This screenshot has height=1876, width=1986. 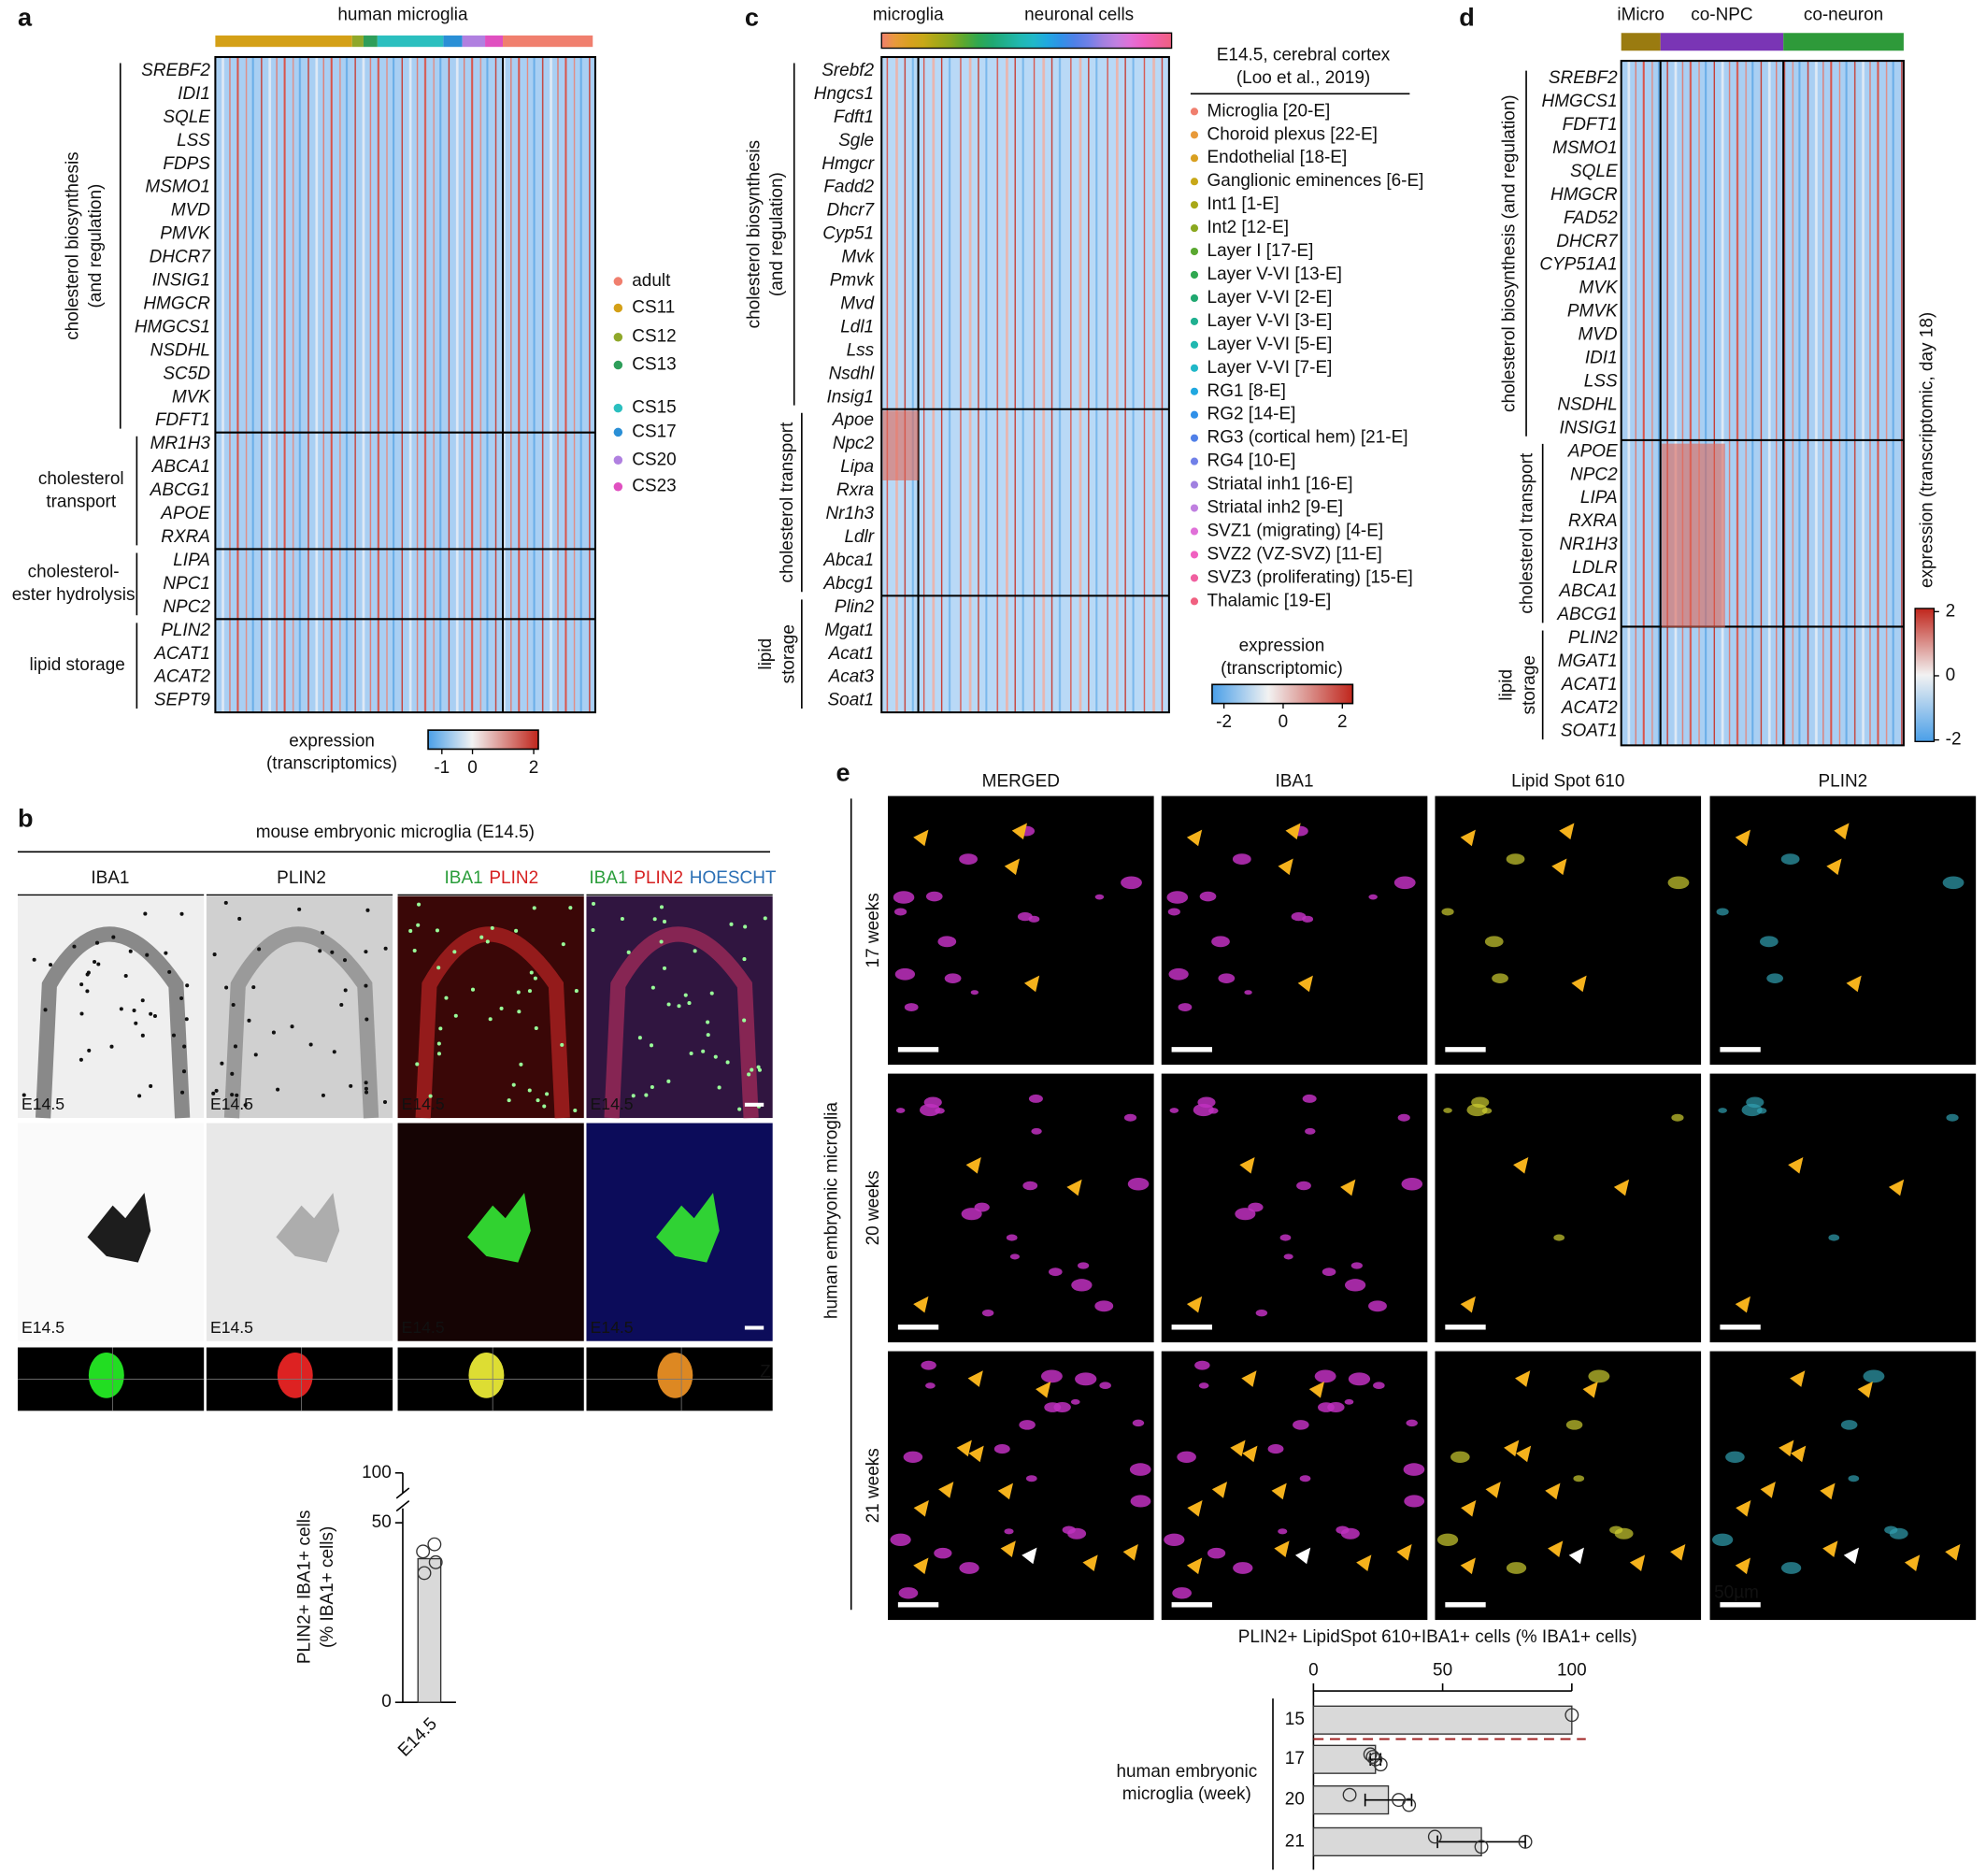 What do you see at coordinates (1270, 321) in the screenshot?
I see `legend-label: Layer V-VI [3-E]` at bounding box center [1270, 321].